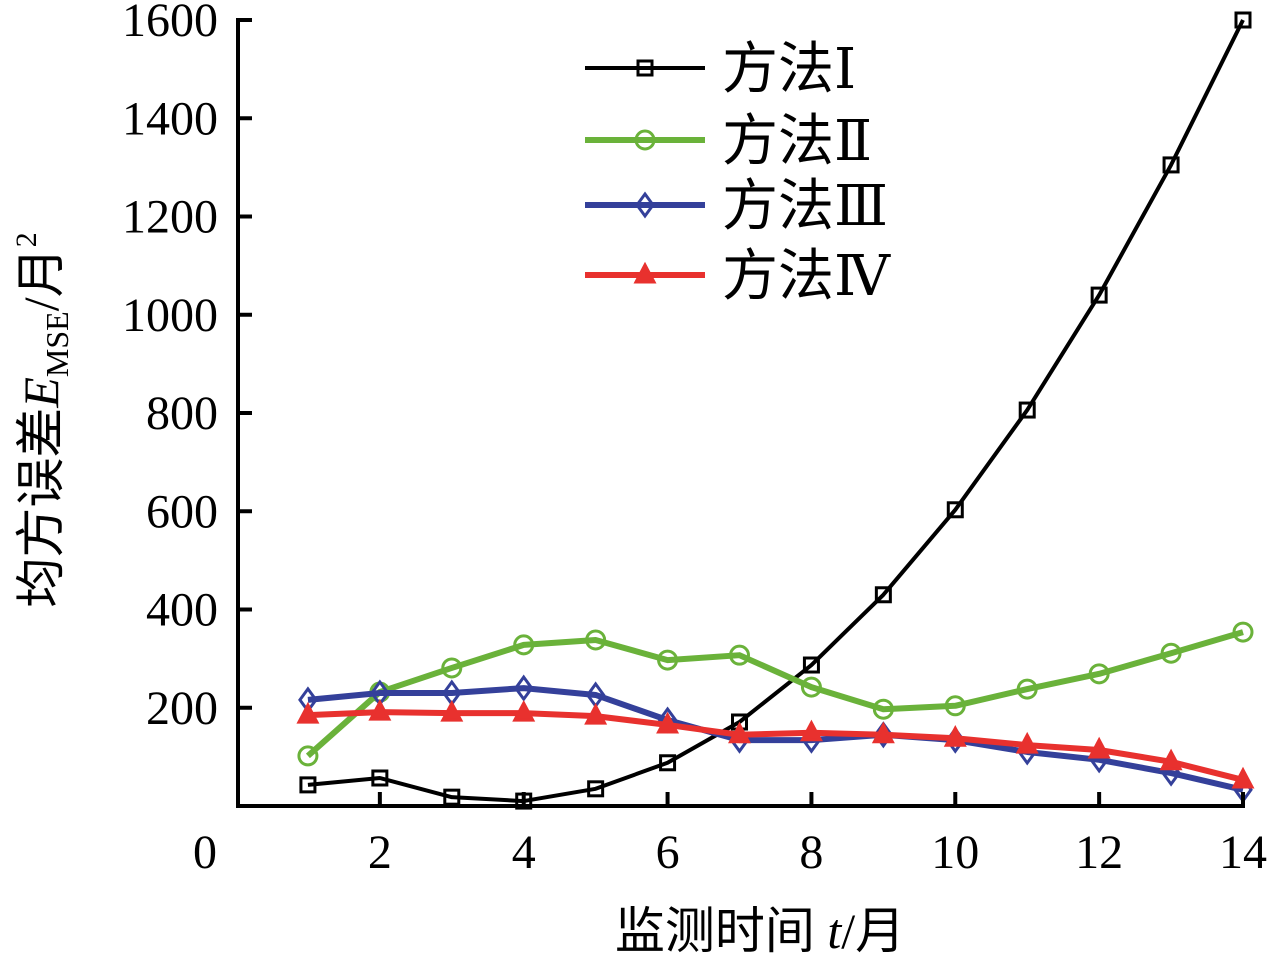 The image size is (1274, 958). I want to click on x-tick-label: 12, so click(1099, 852).